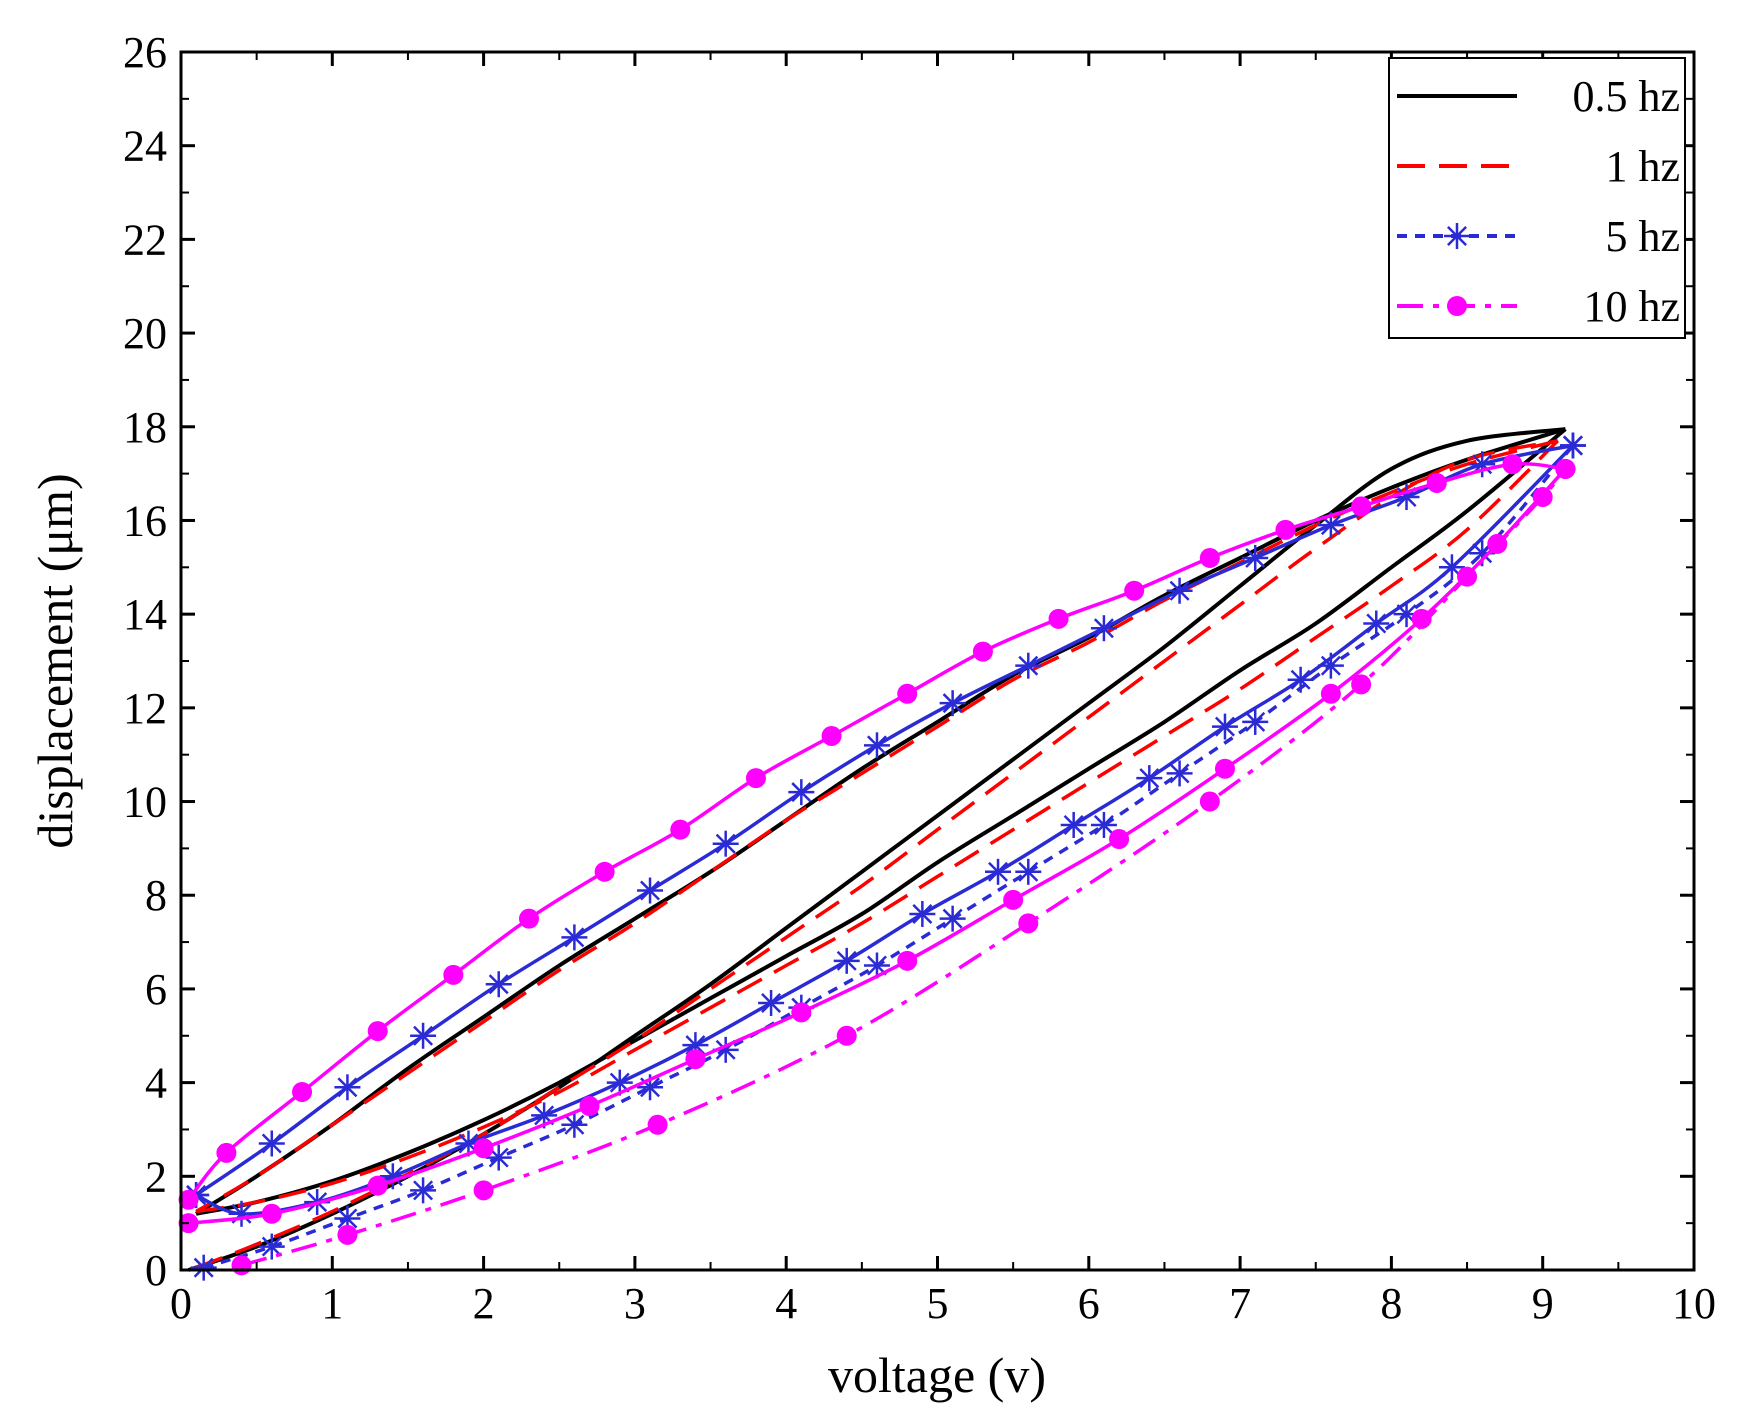 Image resolution: width=1746 pixels, height=1426 pixels. I want to click on legend-box, so click(1537, 198).